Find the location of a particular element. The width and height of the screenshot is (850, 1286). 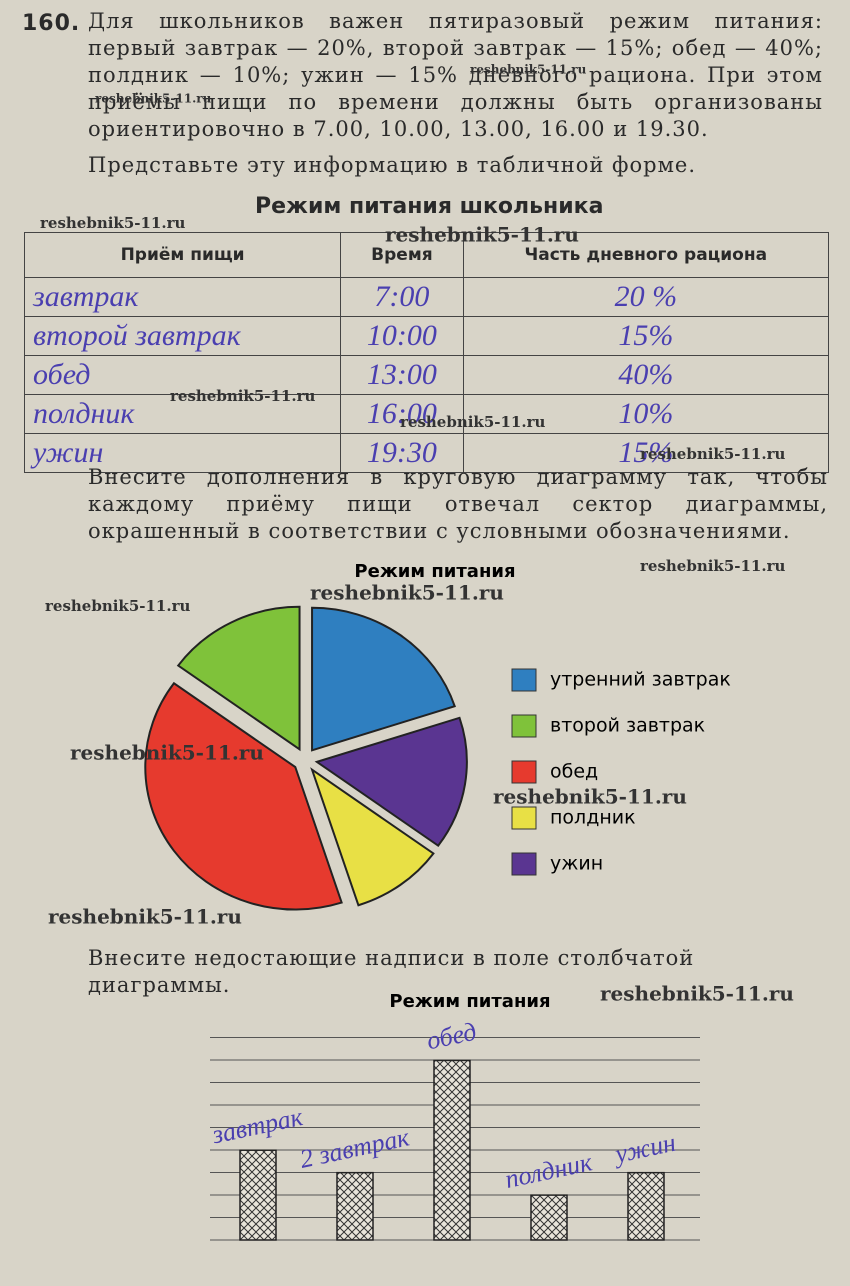

legend-label: полдник is located at coordinates (593, 818).